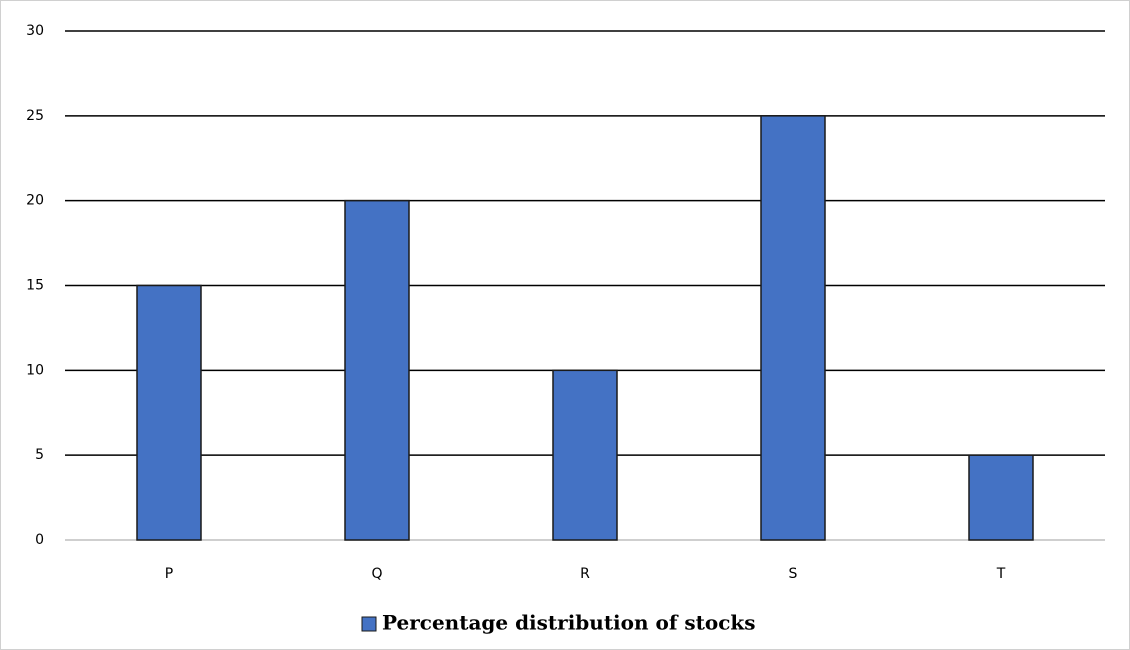 This screenshot has width=1130, height=650. I want to click on y-tick-label: 0, so click(39, 540).